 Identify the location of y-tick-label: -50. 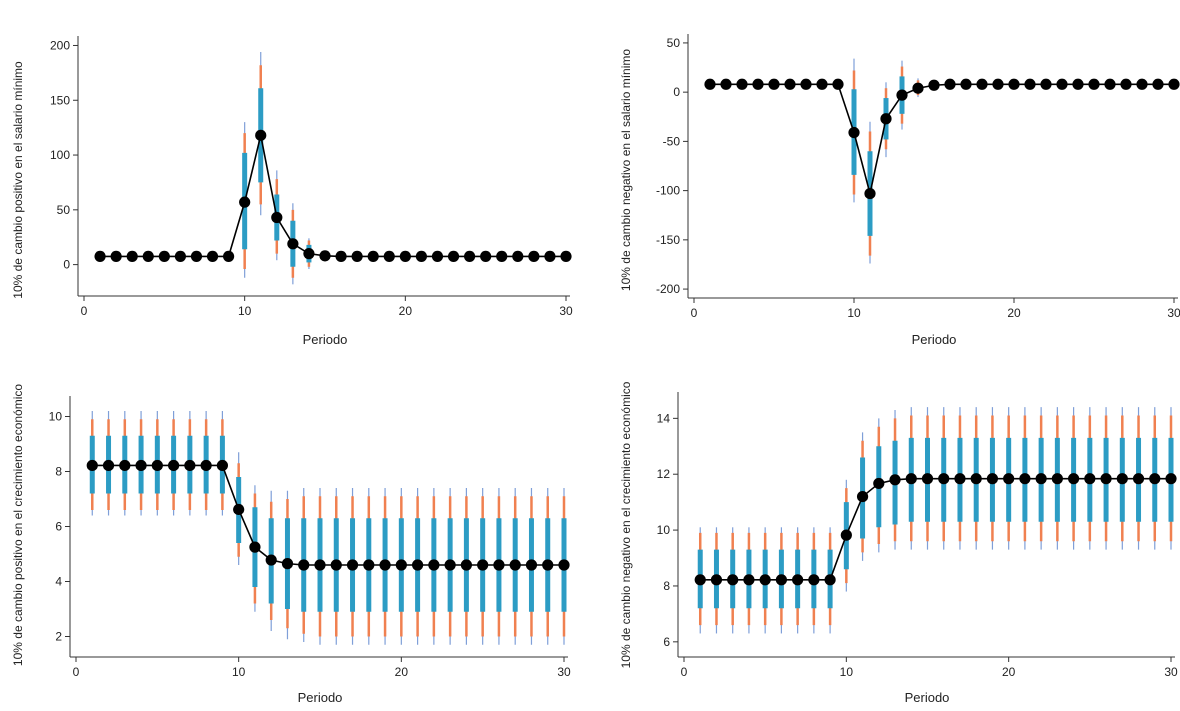
(672, 141).